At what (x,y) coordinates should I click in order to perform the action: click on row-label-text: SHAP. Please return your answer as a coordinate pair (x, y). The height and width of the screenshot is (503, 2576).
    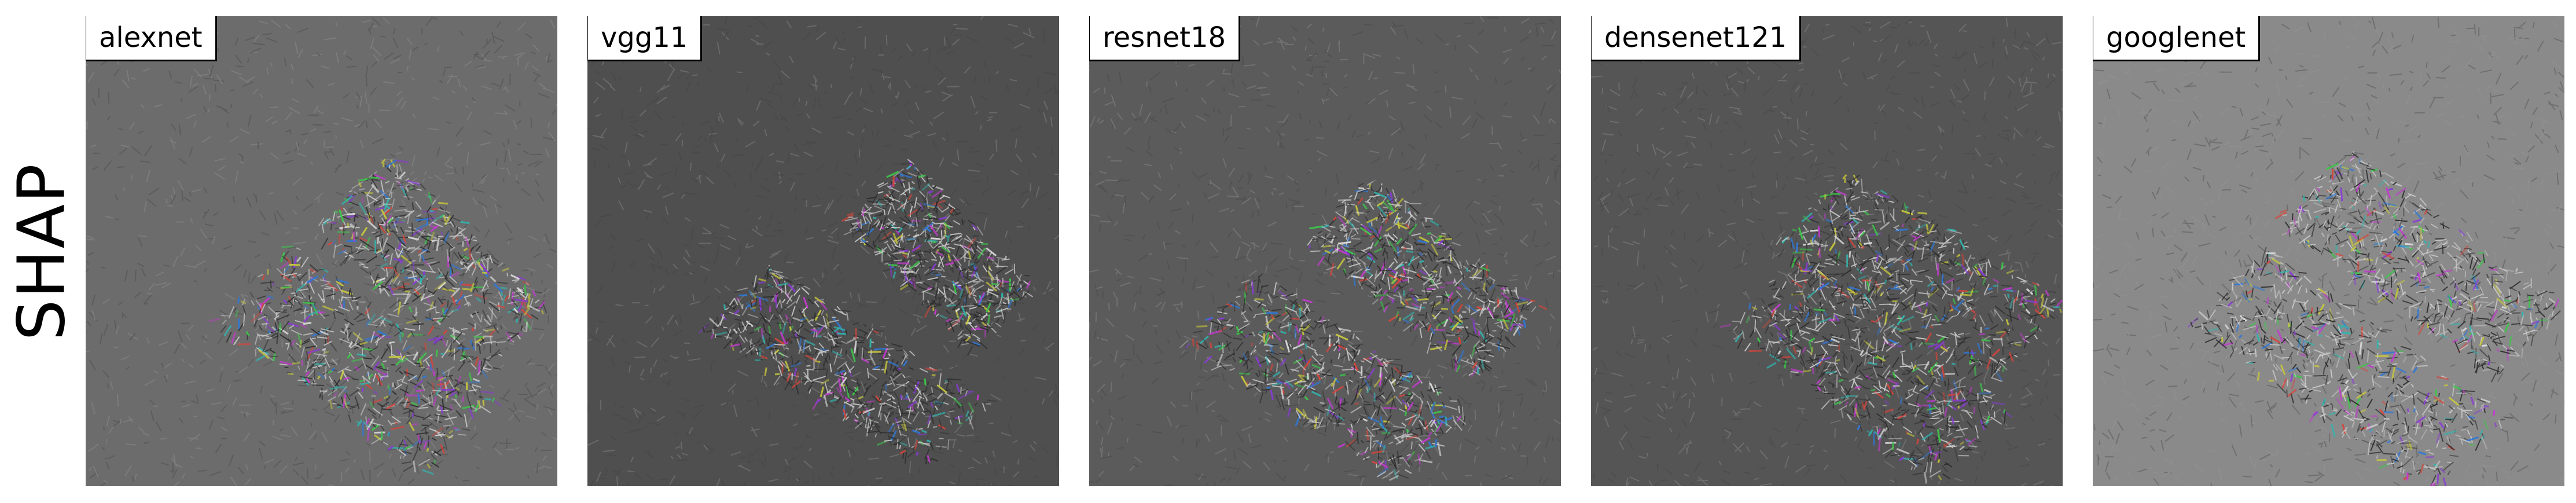
    Looking at the image, I should click on (42, 252).